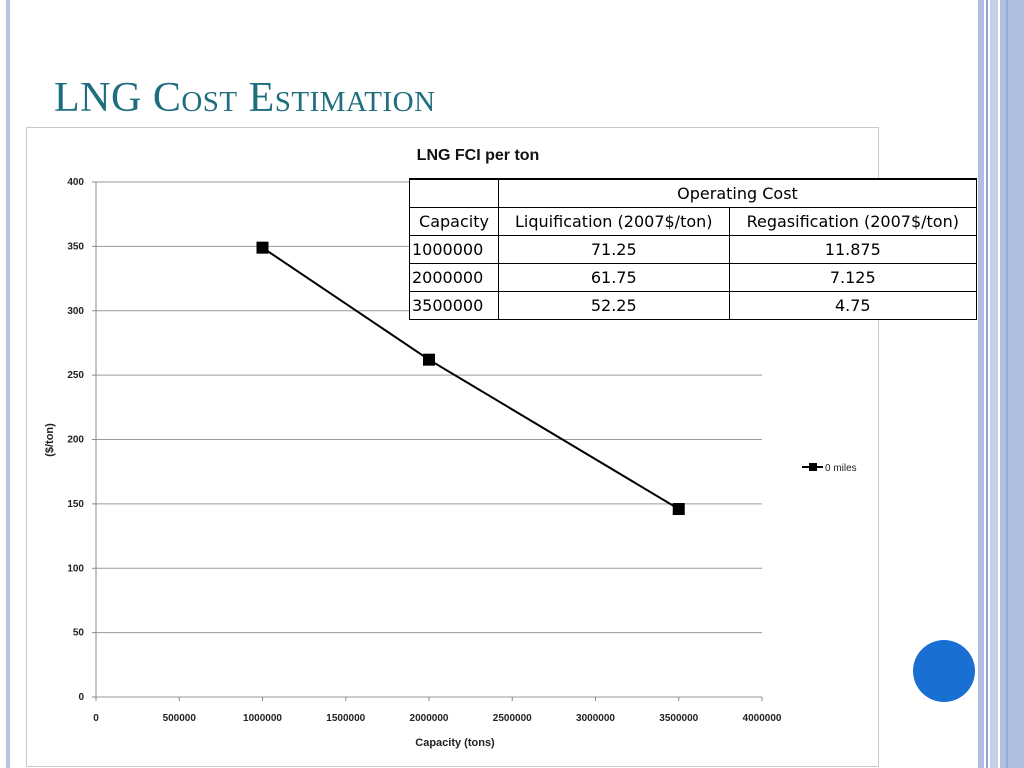 The image size is (1024, 768). What do you see at coordinates (853, 221) in the screenshot?
I see `column-header: Regasification (2007$/ton)` at bounding box center [853, 221].